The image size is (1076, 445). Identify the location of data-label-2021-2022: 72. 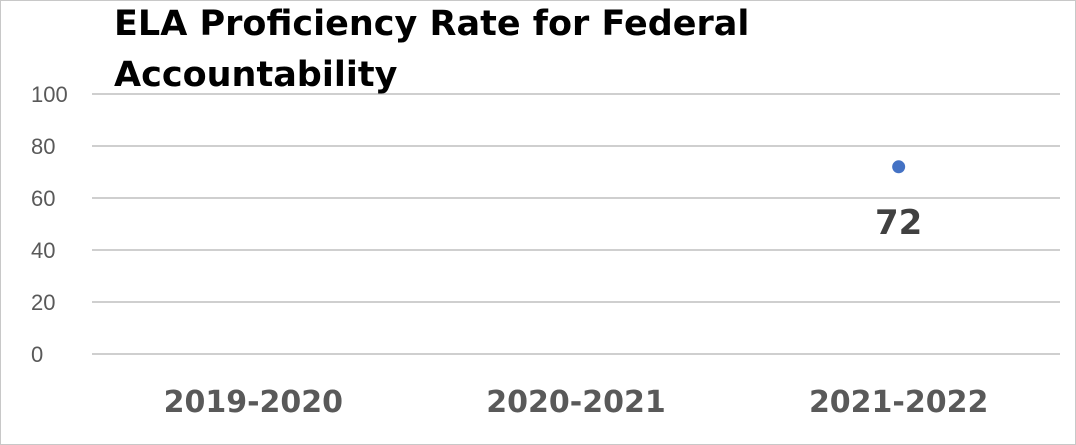
(898, 223).